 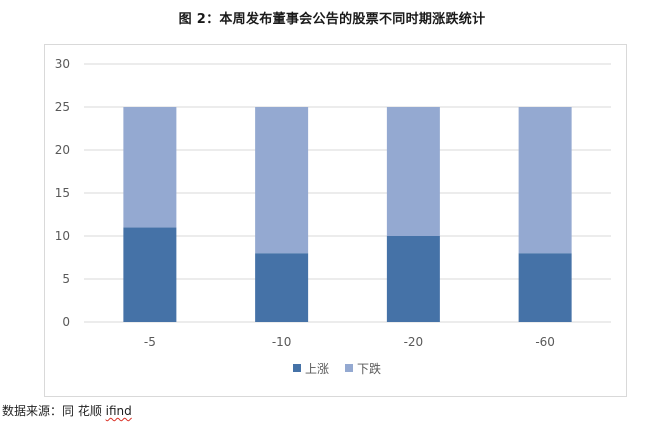 I want to click on x-tick-label: -10, so click(x=282, y=342).